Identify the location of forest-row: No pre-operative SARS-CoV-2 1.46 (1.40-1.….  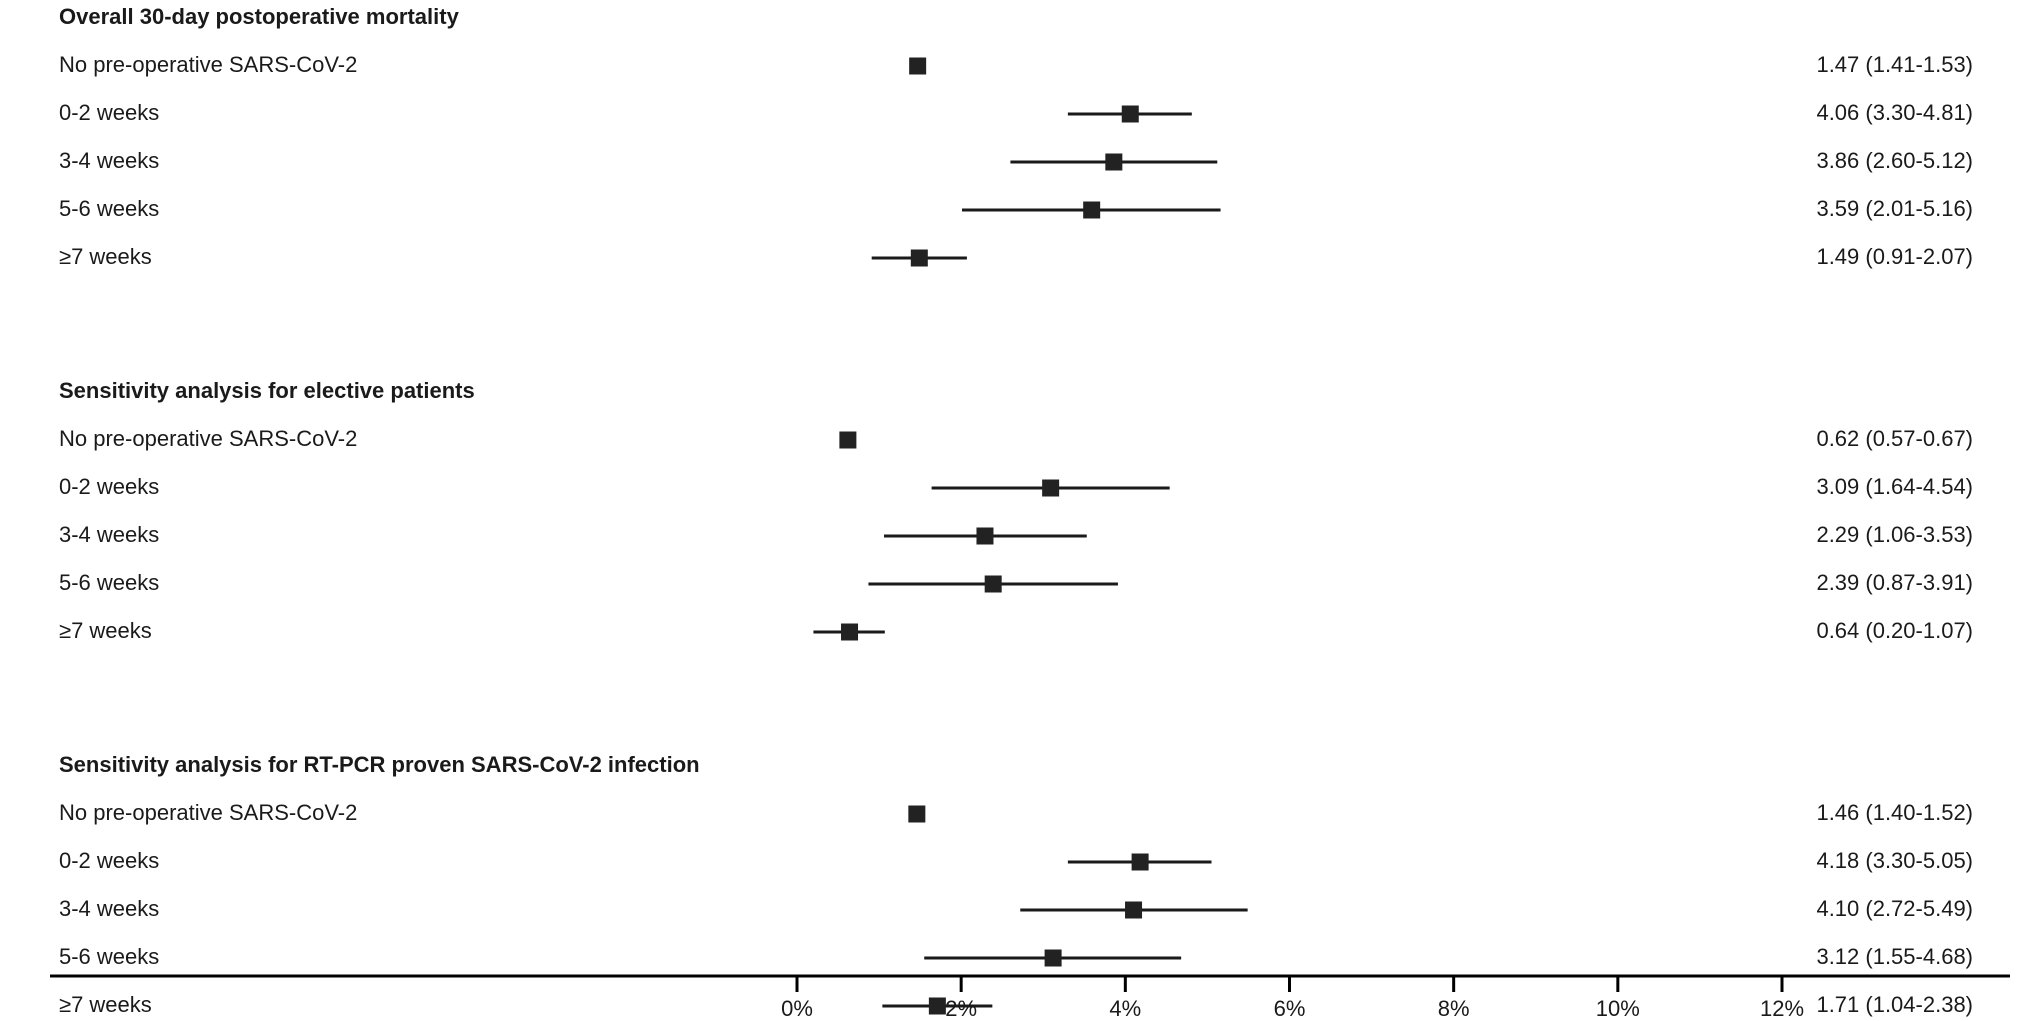
(1016, 812).